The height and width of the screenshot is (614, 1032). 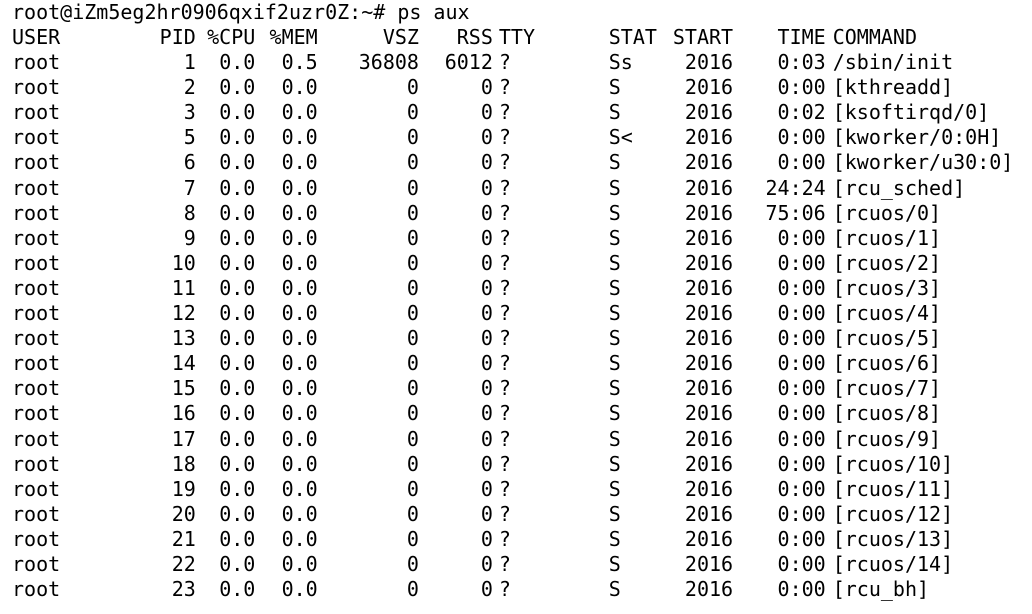 I want to click on cell-command: [rcuos/3], so click(x=887, y=287).